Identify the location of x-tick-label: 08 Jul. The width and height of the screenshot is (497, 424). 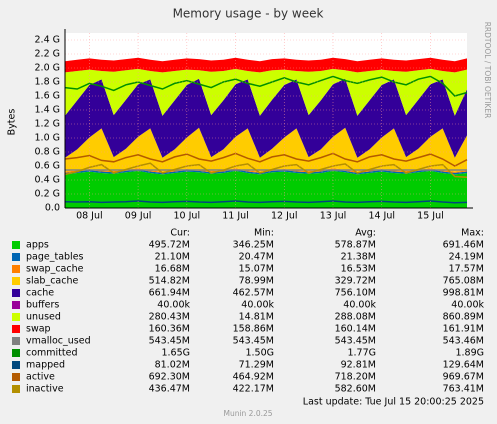
(89, 216).